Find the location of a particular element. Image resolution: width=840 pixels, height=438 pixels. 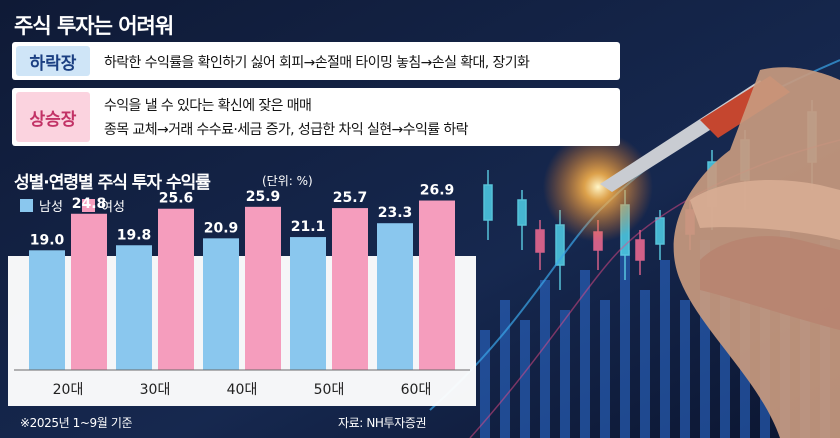

legend-item-male: 남성 is located at coordinates (41, 205).